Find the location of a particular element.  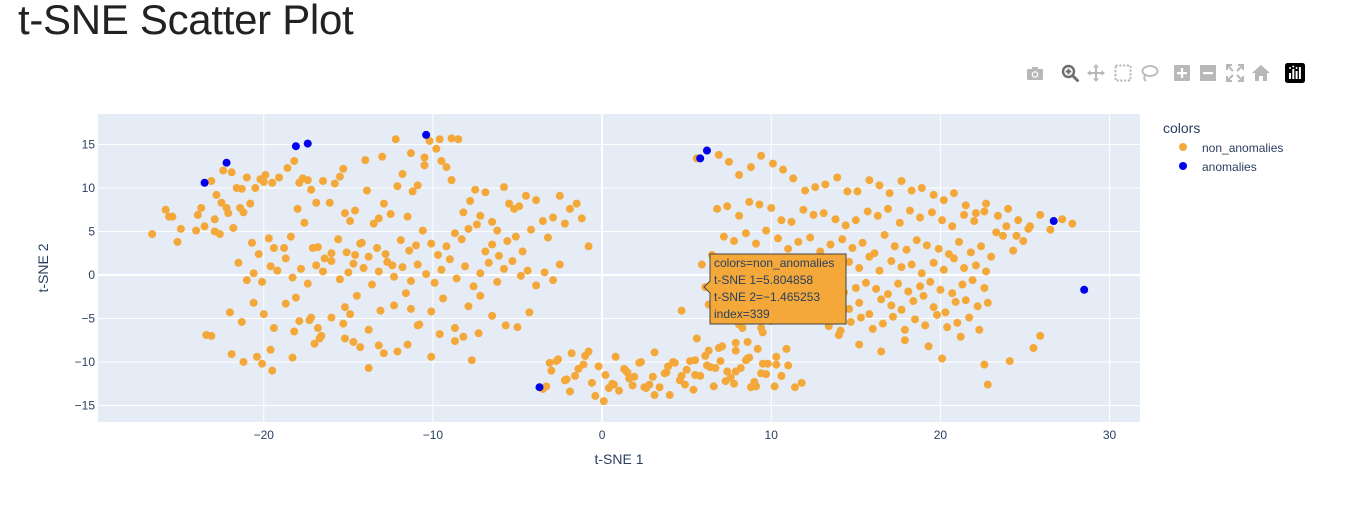

zoom-icon is located at coordinates (1070, 73).